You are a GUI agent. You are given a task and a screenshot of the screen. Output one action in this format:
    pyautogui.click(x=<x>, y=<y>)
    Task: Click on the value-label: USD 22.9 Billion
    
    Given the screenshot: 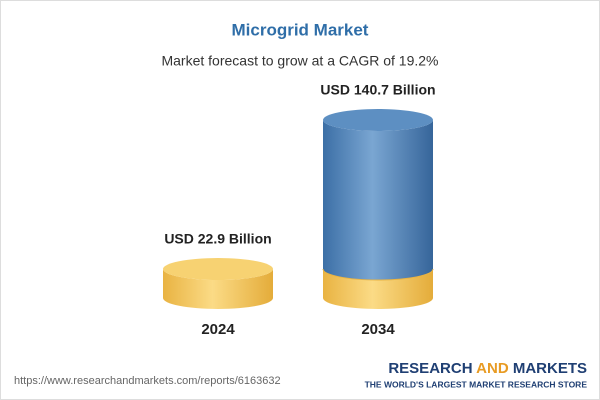 What is the action you would take?
    pyautogui.click(x=217, y=239)
    